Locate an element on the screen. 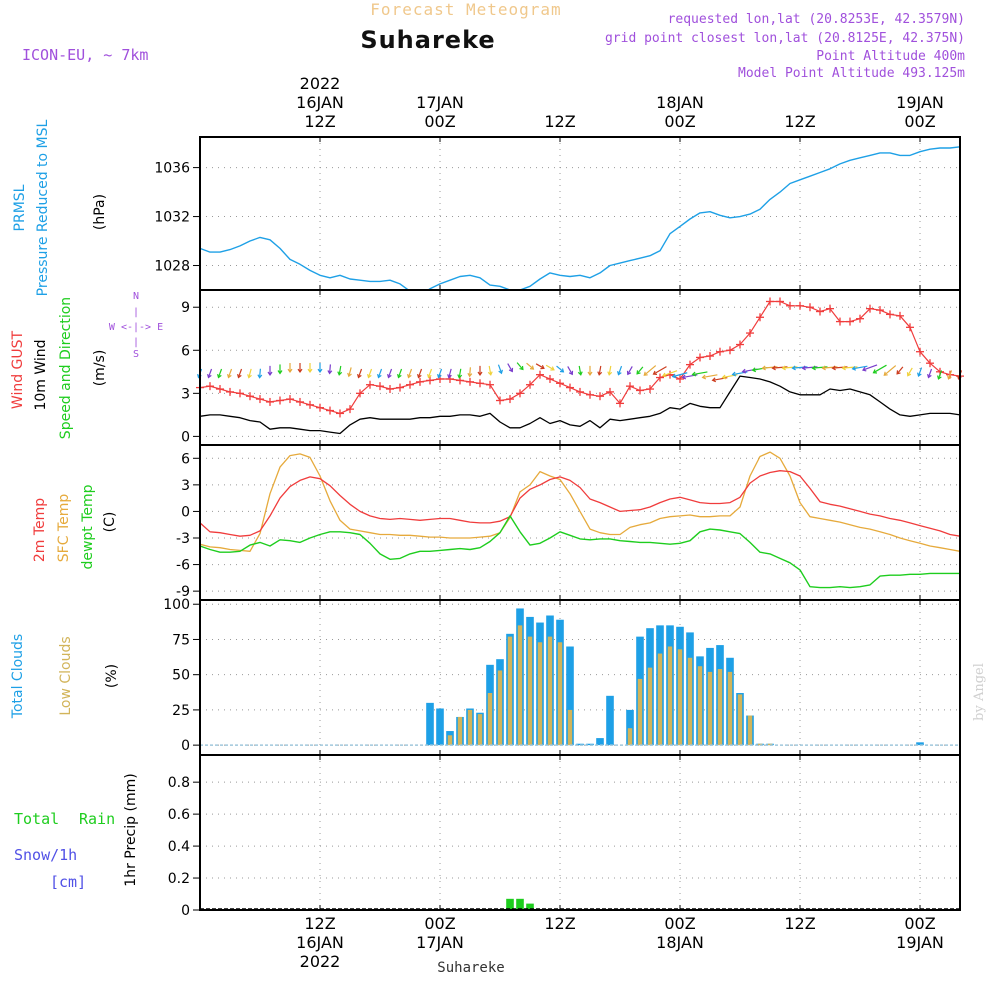  y-tick-label: 0.6 is located at coordinates (179, 815).